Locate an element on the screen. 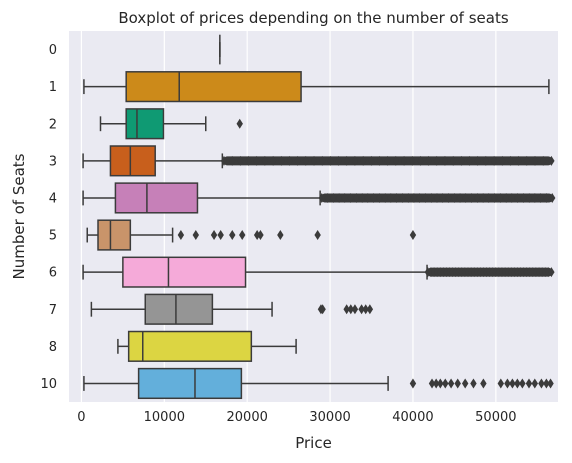  y-tick-labels: 0 1 2 3 4 5 6 7 8 10 is located at coordinates (48, 217).